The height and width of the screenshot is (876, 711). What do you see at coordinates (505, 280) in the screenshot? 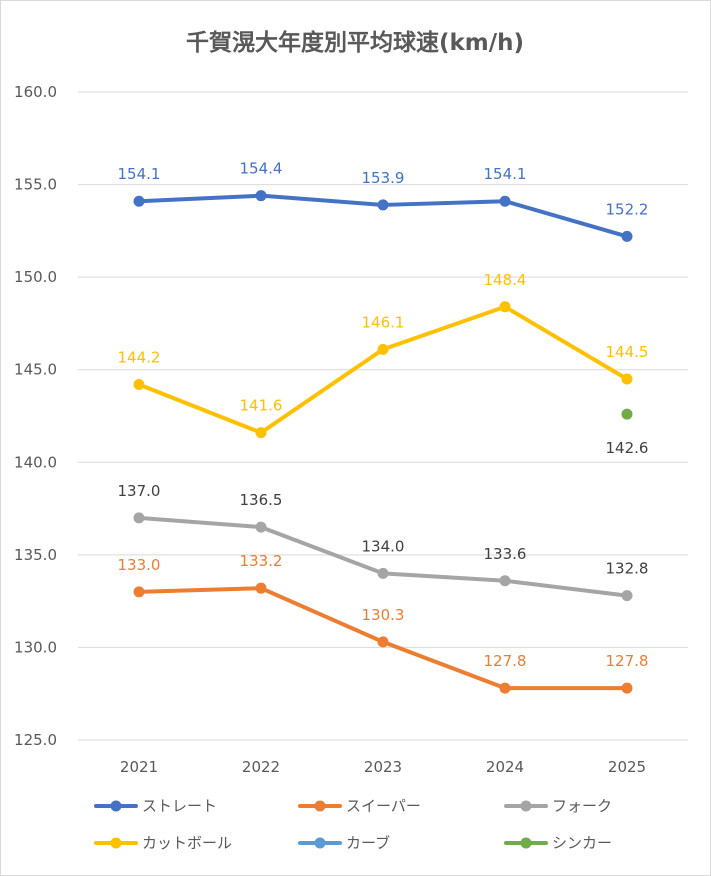
I see `data-label: 148.4` at bounding box center [505, 280].